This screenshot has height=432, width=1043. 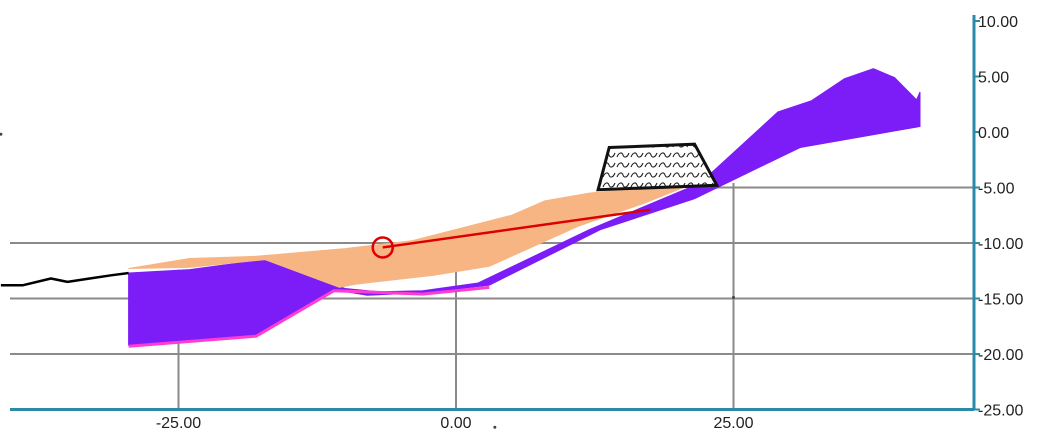 I want to click on retaining-block, so click(x=658, y=167).